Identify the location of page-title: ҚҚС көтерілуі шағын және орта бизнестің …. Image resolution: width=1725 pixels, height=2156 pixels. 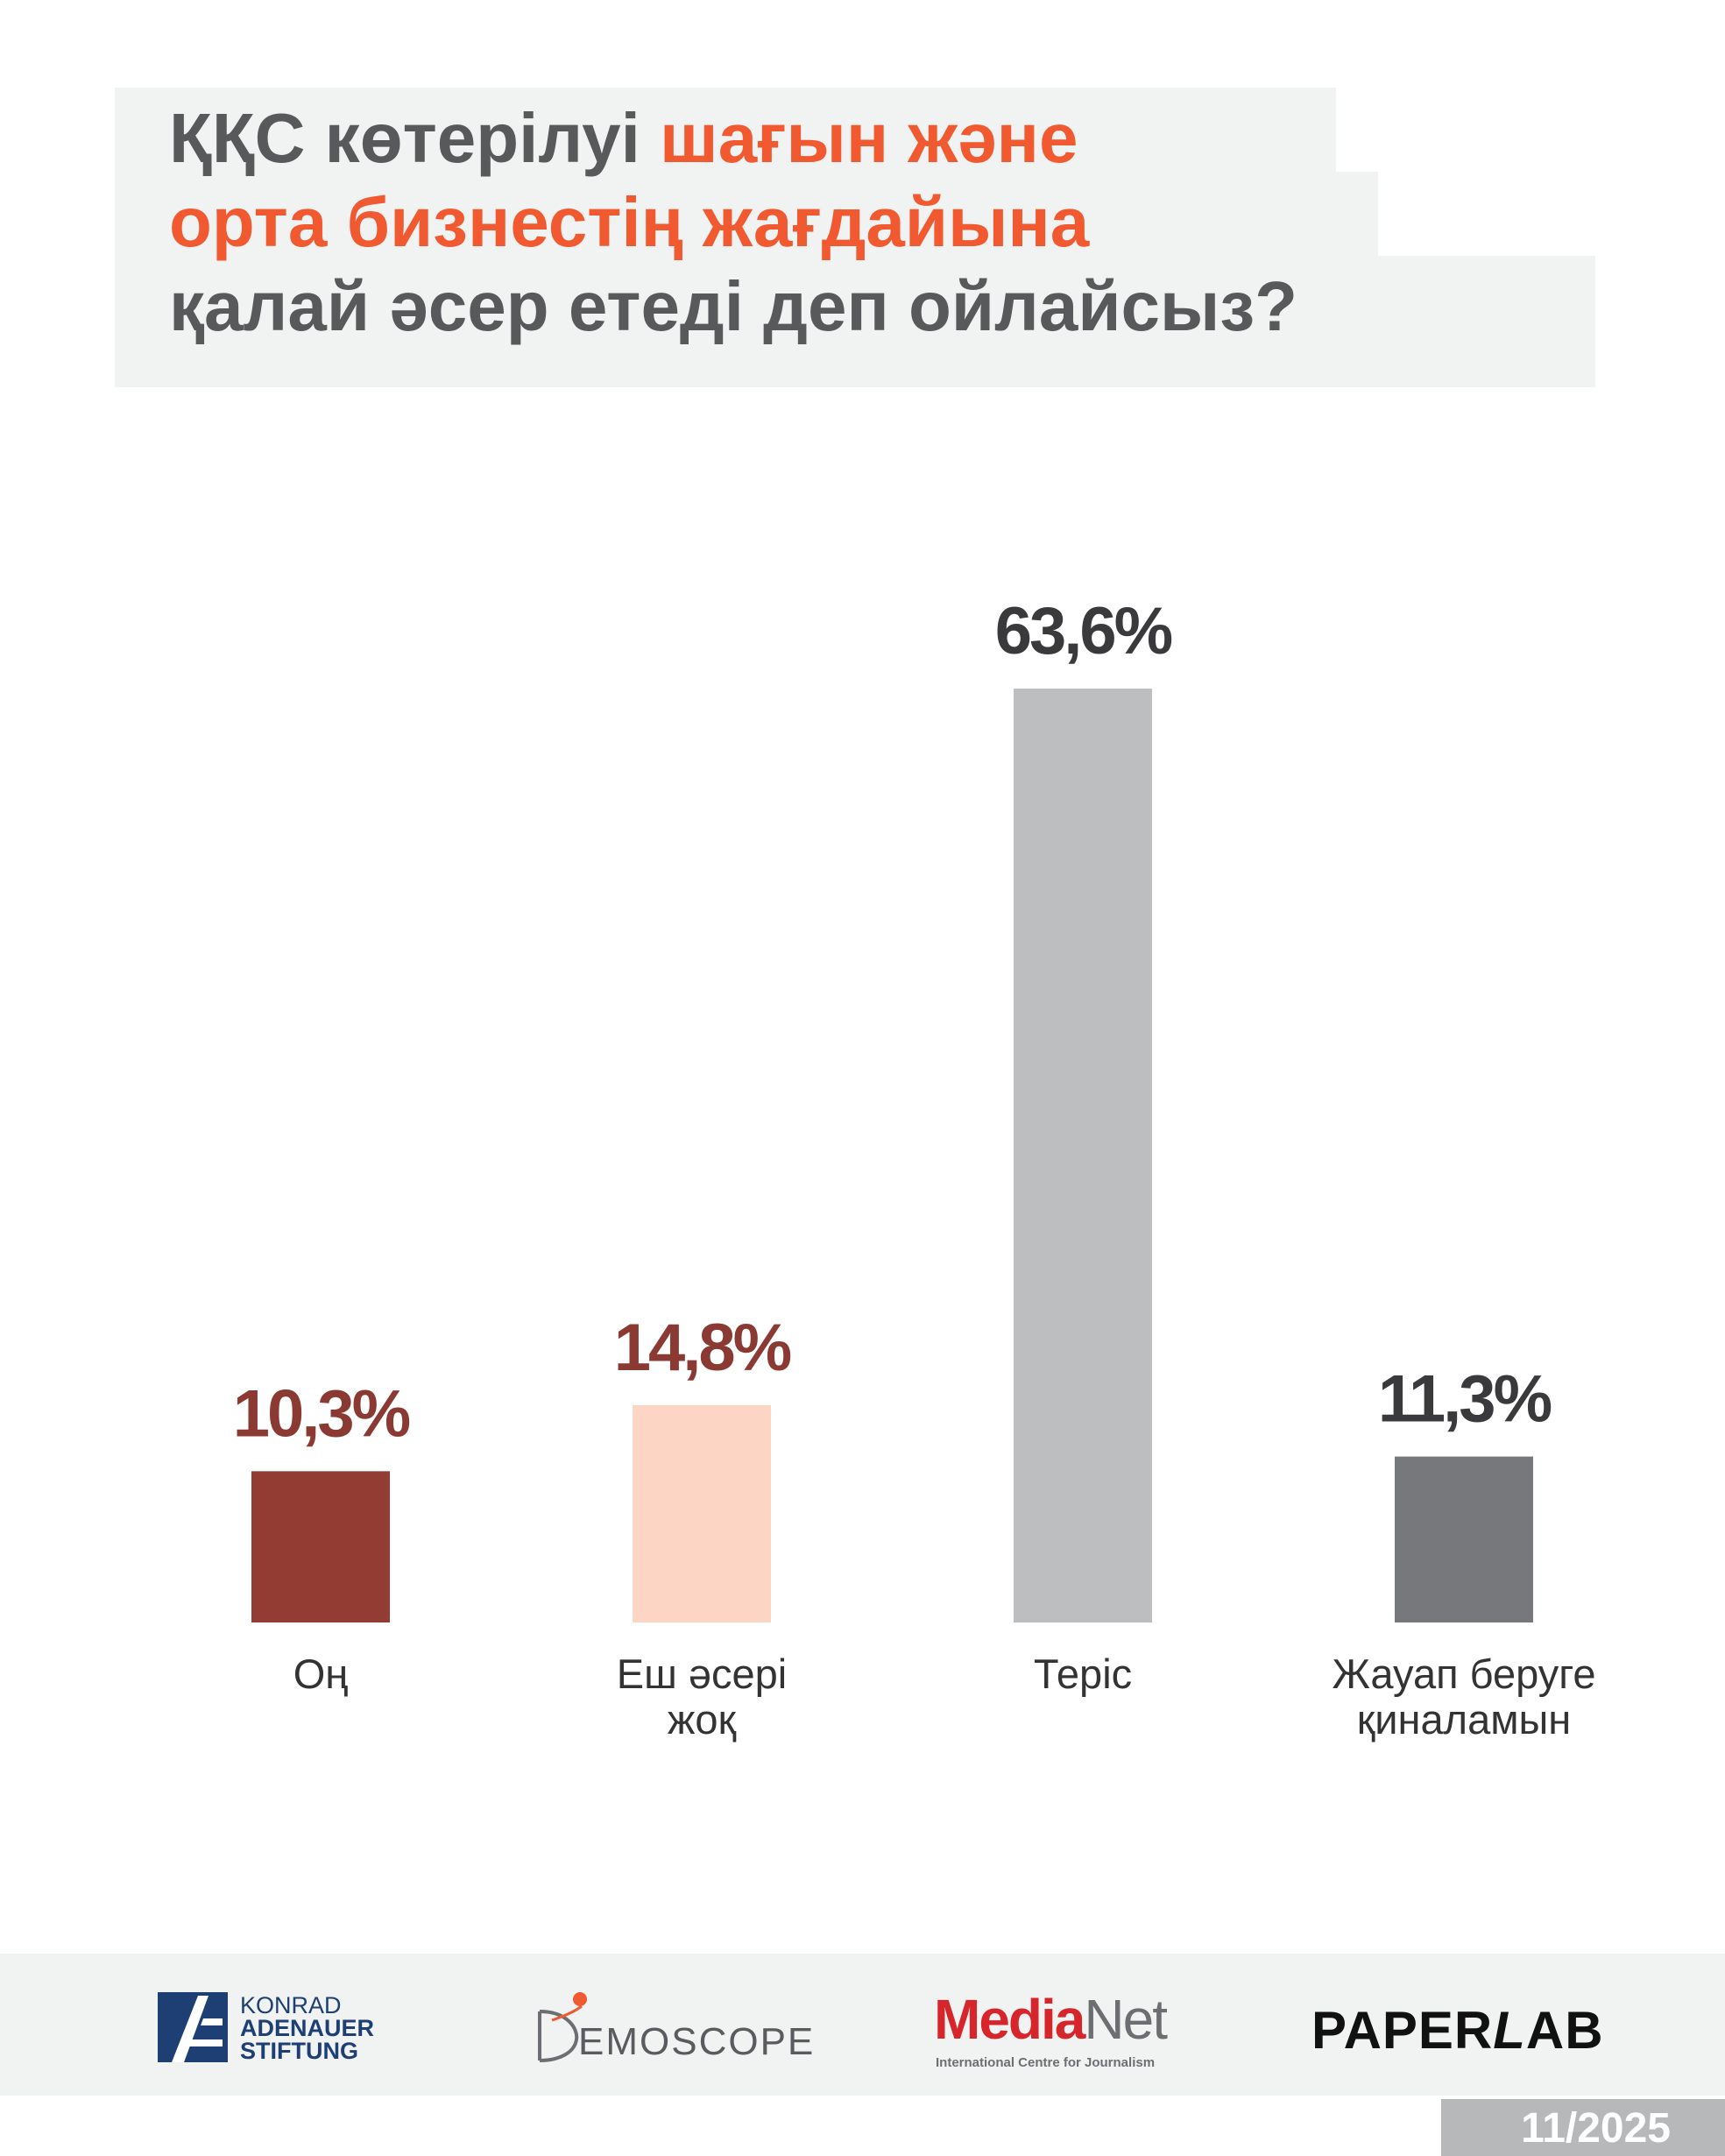
(733, 222).